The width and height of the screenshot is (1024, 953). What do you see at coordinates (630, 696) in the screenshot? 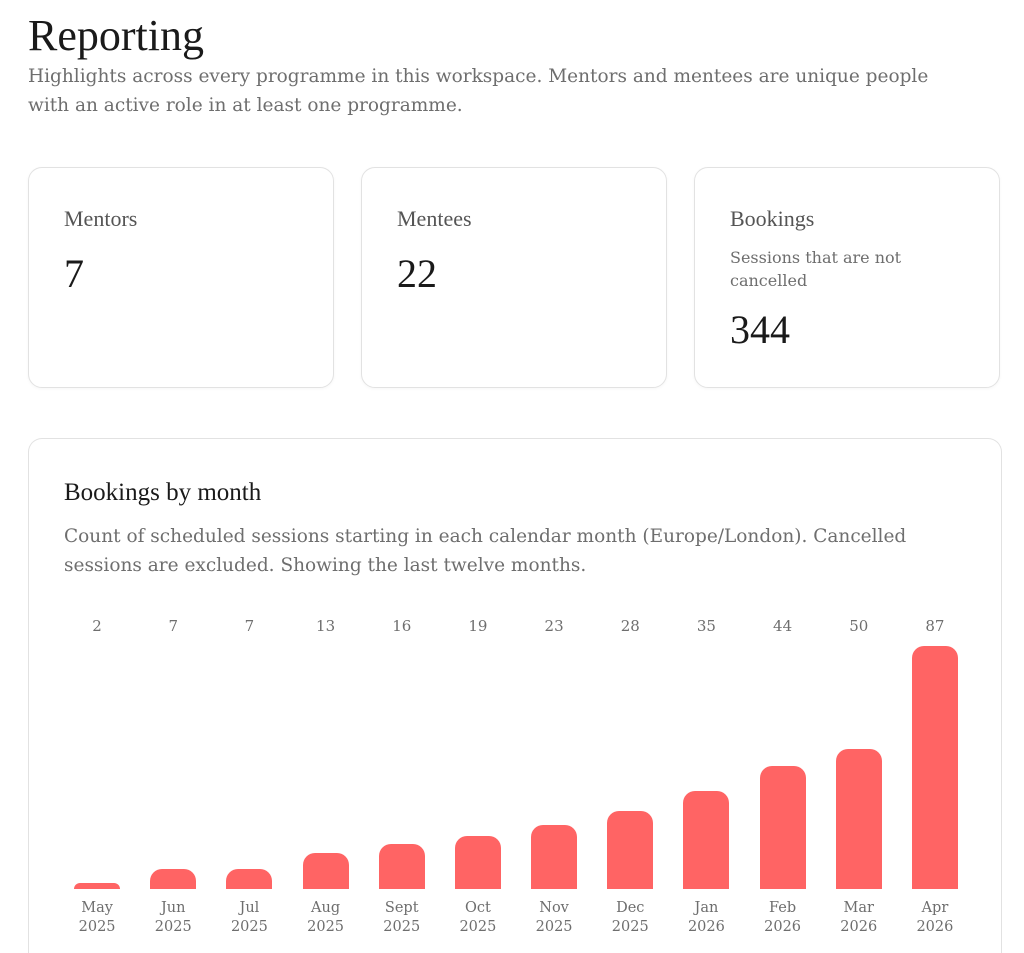
I see `bar-column: 28 Dec 2025` at bounding box center [630, 696].